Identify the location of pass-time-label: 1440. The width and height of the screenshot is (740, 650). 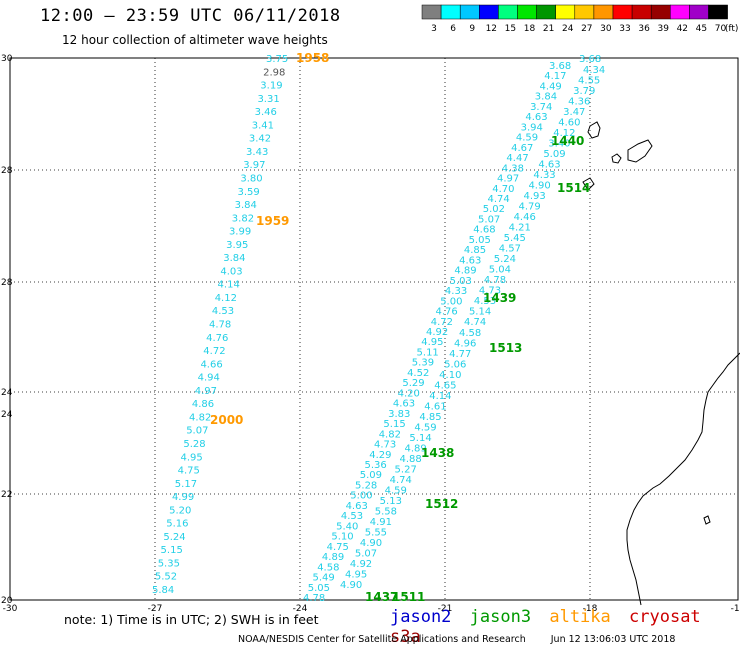
(567, 141).